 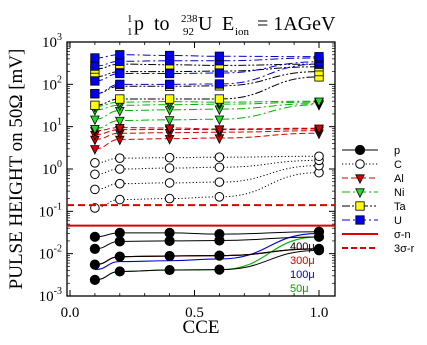 What do you see at coordinates (374, 207) in the screenshot?
I see `legend-entry-Ta: Ta` at bounding box center [374, 207].